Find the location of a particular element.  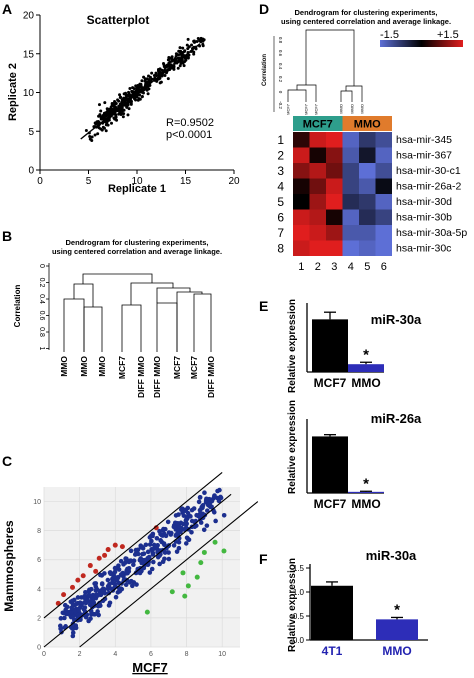

x-tick-label: 8 is located at coordinates (187, 654).